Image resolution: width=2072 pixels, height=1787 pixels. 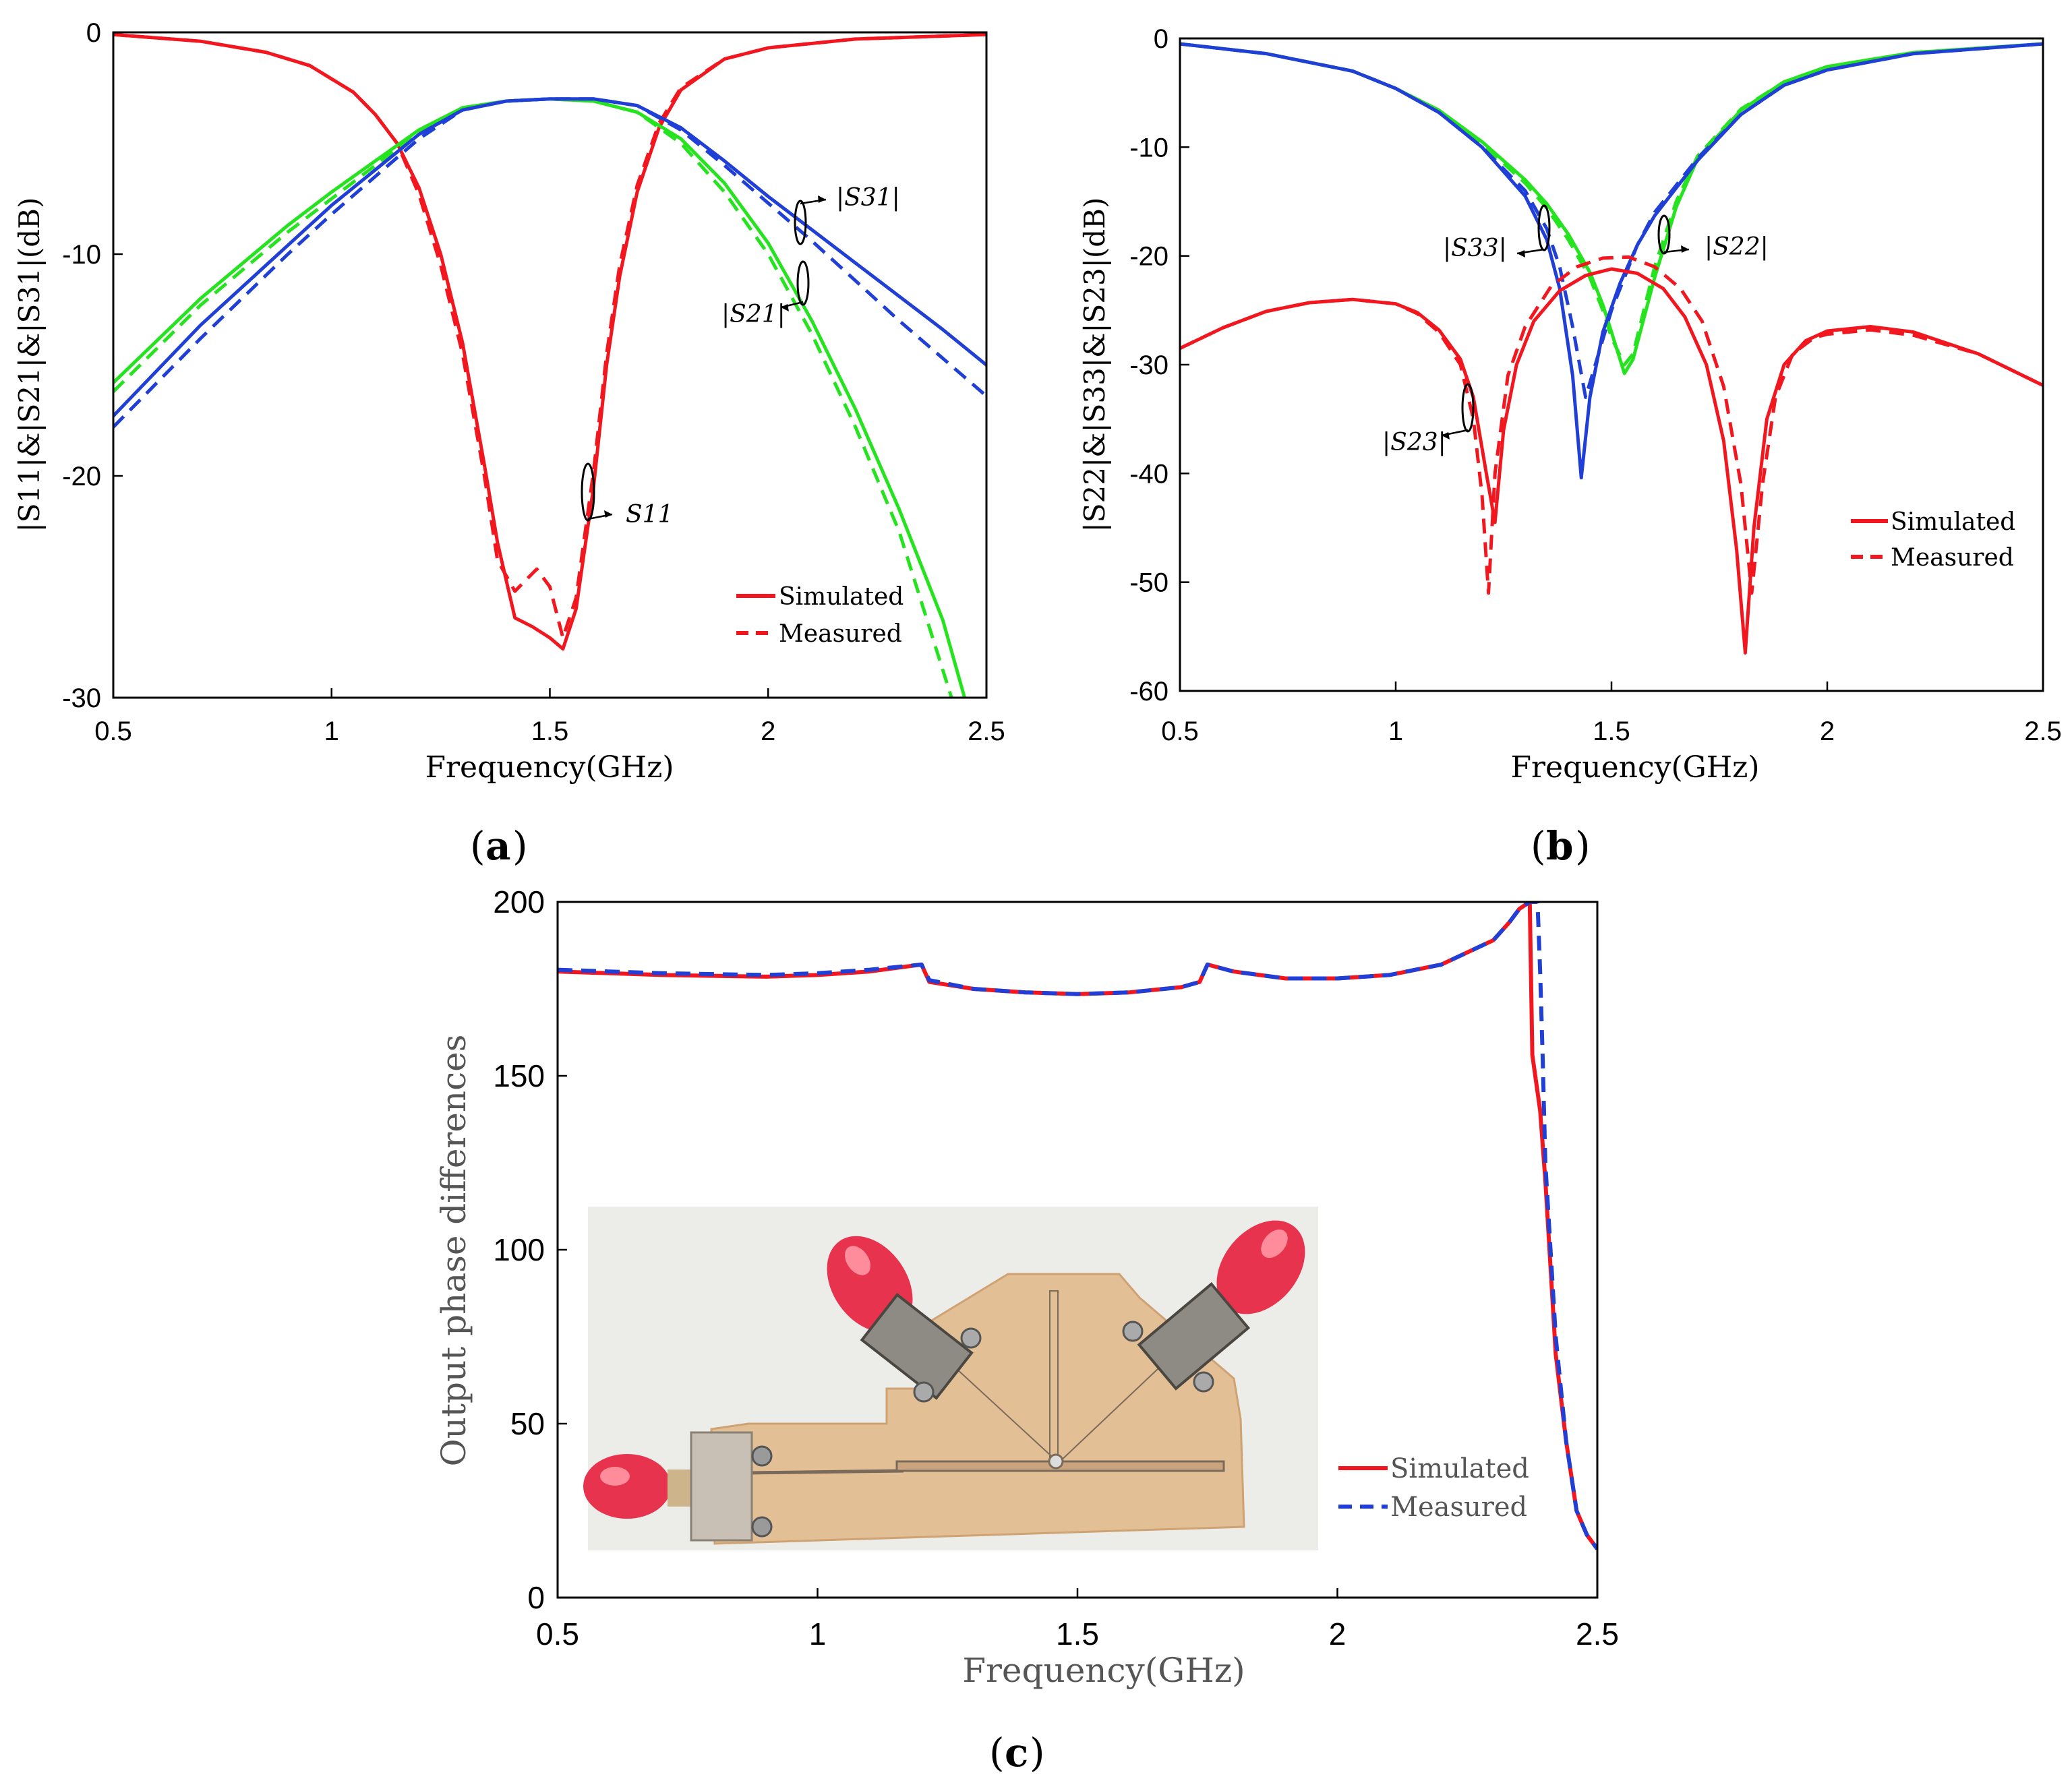 I want to click on annotation-s22: |S22|, so click(x=1713, y=237).